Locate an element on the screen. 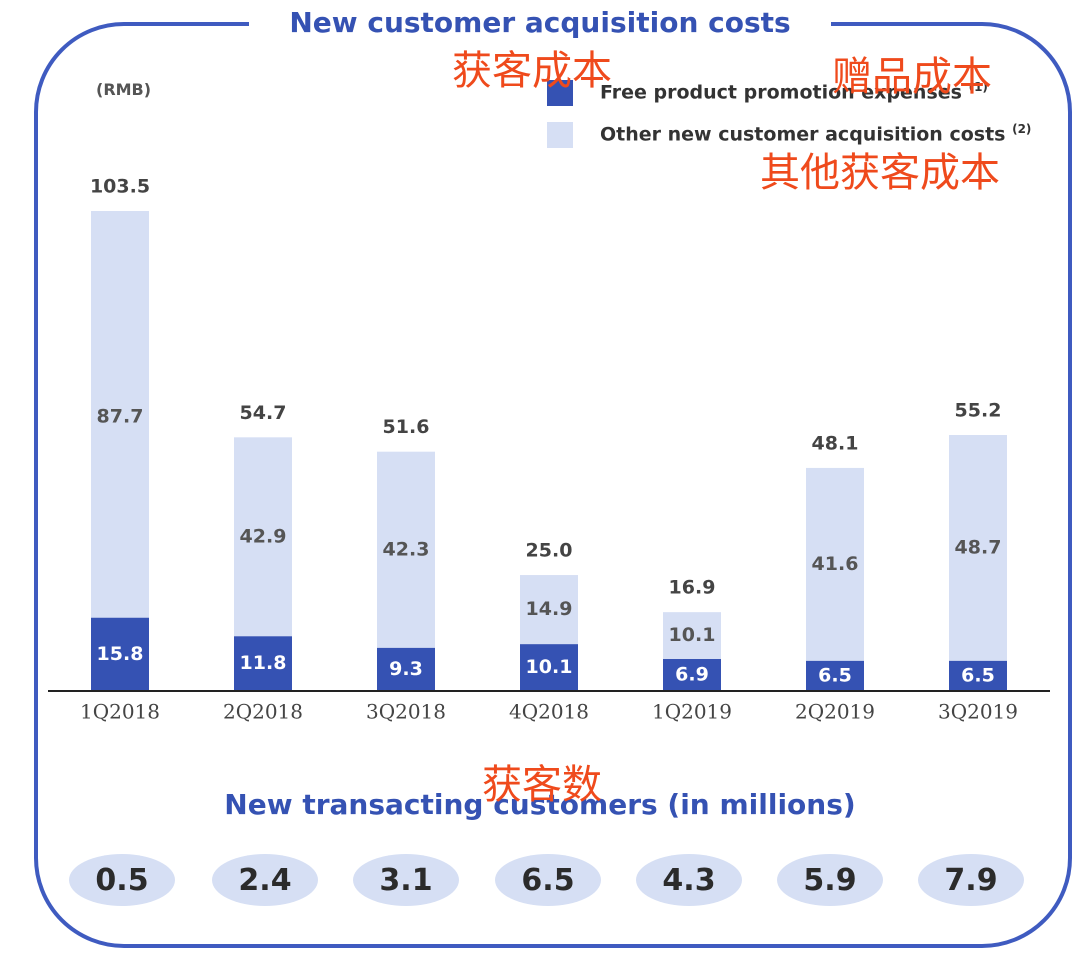 This screenshot has width=1080, height=974. annotation-customer-count: 获客数 is located at coordinates (542, 785).